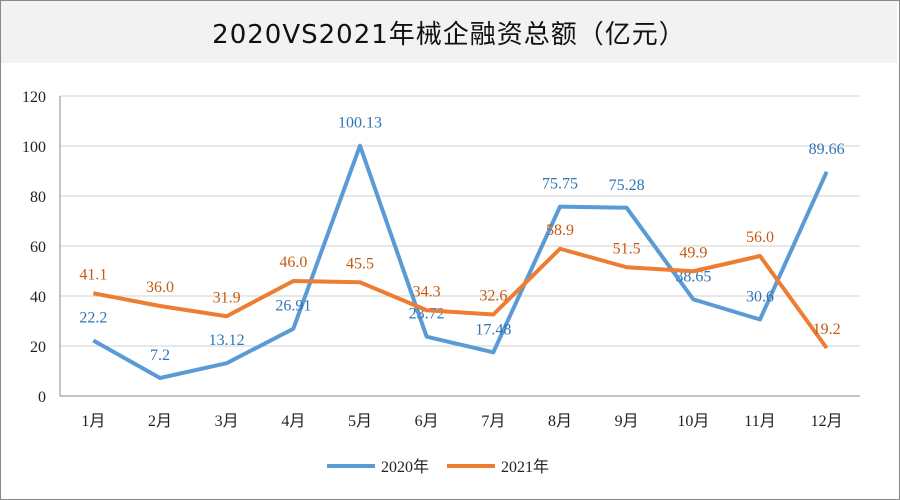 The height and width of the screenshot is (500, 900). I want to click on data-label: 34.3, so click(427, 291).